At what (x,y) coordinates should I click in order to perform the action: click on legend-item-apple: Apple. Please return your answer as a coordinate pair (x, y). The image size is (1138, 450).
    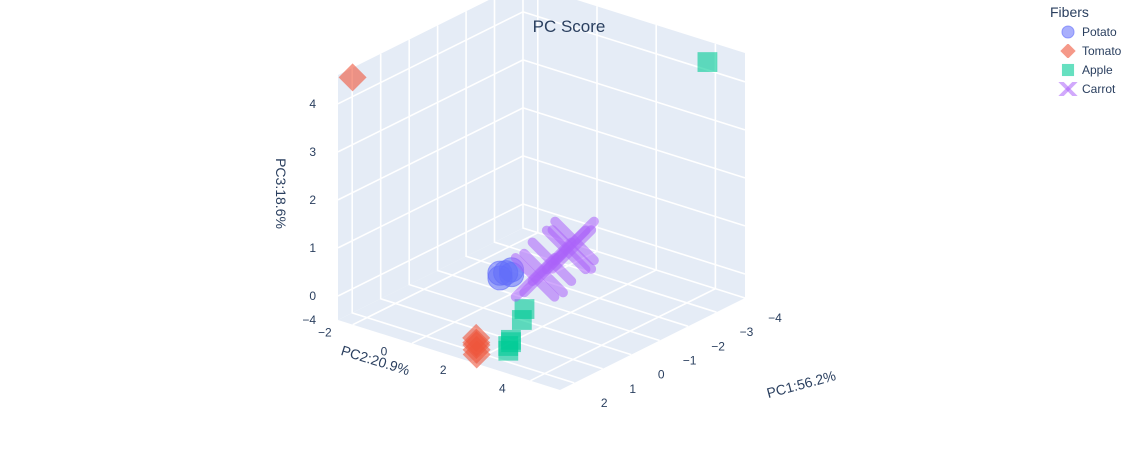
    Looking at the image, I should click on (1085, 69).